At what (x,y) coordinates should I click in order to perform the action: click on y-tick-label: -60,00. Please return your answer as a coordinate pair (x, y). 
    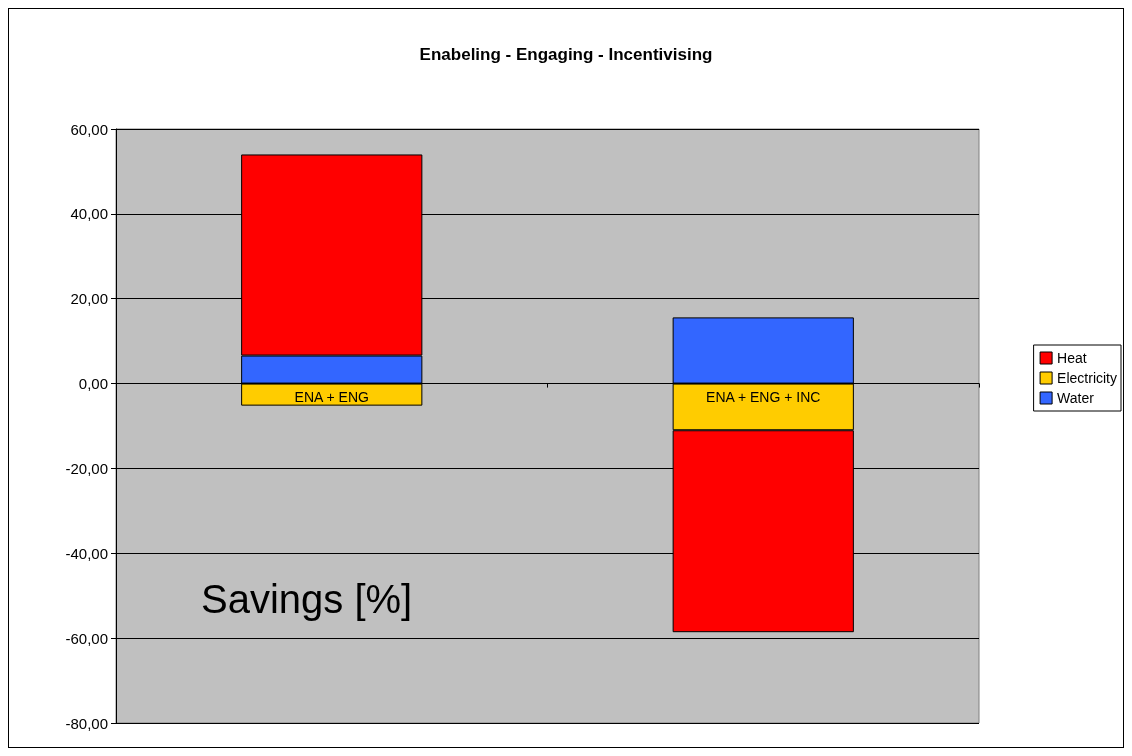
    Looking at the image, I should click on (86, 638).